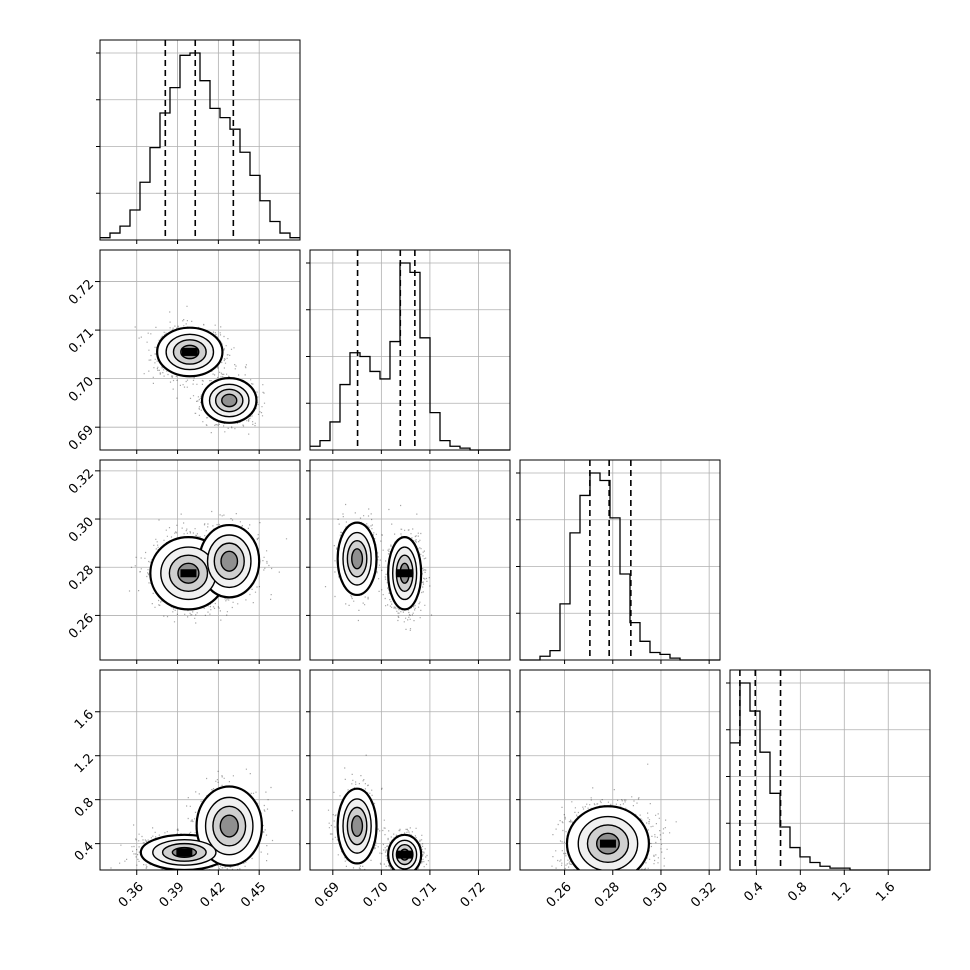 The width and height of the screenshot is (970, 970). Describe the element at coordinates (607, 895) in the screenshot. I see `x-tick-label-2-1: 0.28` at that location.